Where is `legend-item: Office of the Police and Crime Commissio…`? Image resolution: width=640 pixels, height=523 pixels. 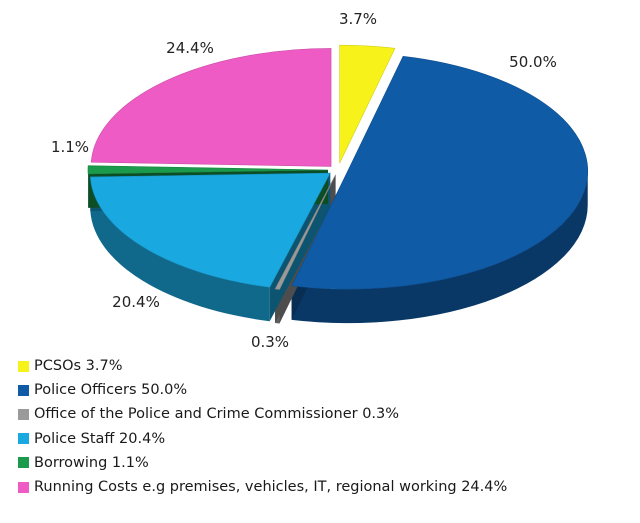 legend-item: Office of the Police and Crime Commissio… is located at coordinates (262, 414).